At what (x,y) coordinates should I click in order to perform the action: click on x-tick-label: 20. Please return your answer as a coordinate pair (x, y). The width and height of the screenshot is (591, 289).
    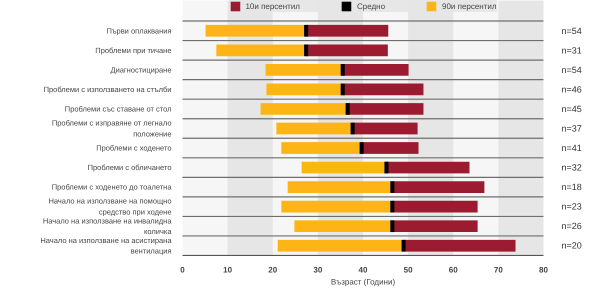
    Looking at the image, I should click on (273, 270).